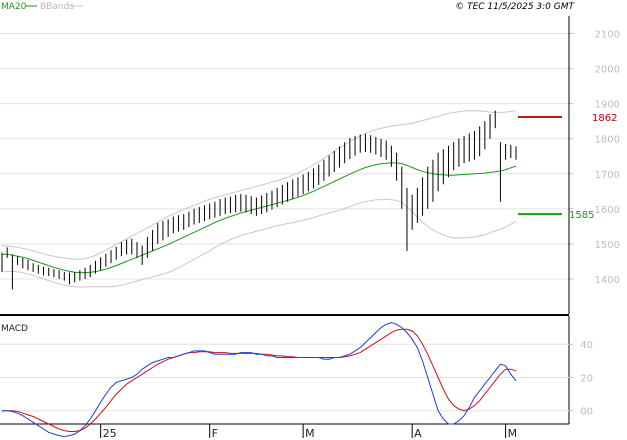 The image size is (627, 440). I want to click on x-axis: 25 F M A M, so click(309, 432).